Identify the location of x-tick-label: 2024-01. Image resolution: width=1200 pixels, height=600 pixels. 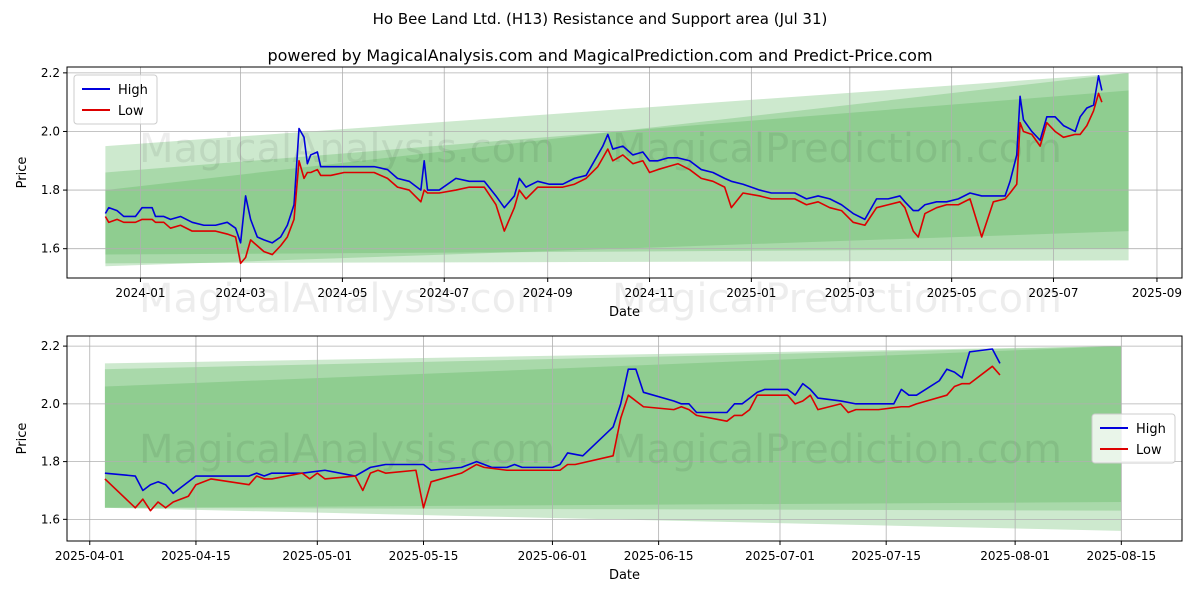
(140, 293).